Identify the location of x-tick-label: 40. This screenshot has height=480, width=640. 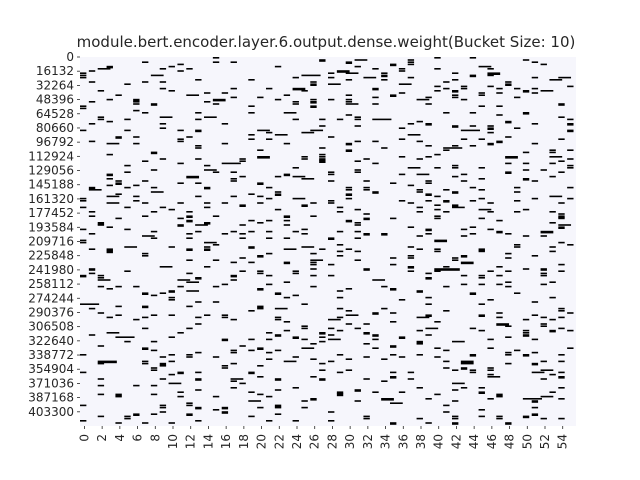
(439, 441).